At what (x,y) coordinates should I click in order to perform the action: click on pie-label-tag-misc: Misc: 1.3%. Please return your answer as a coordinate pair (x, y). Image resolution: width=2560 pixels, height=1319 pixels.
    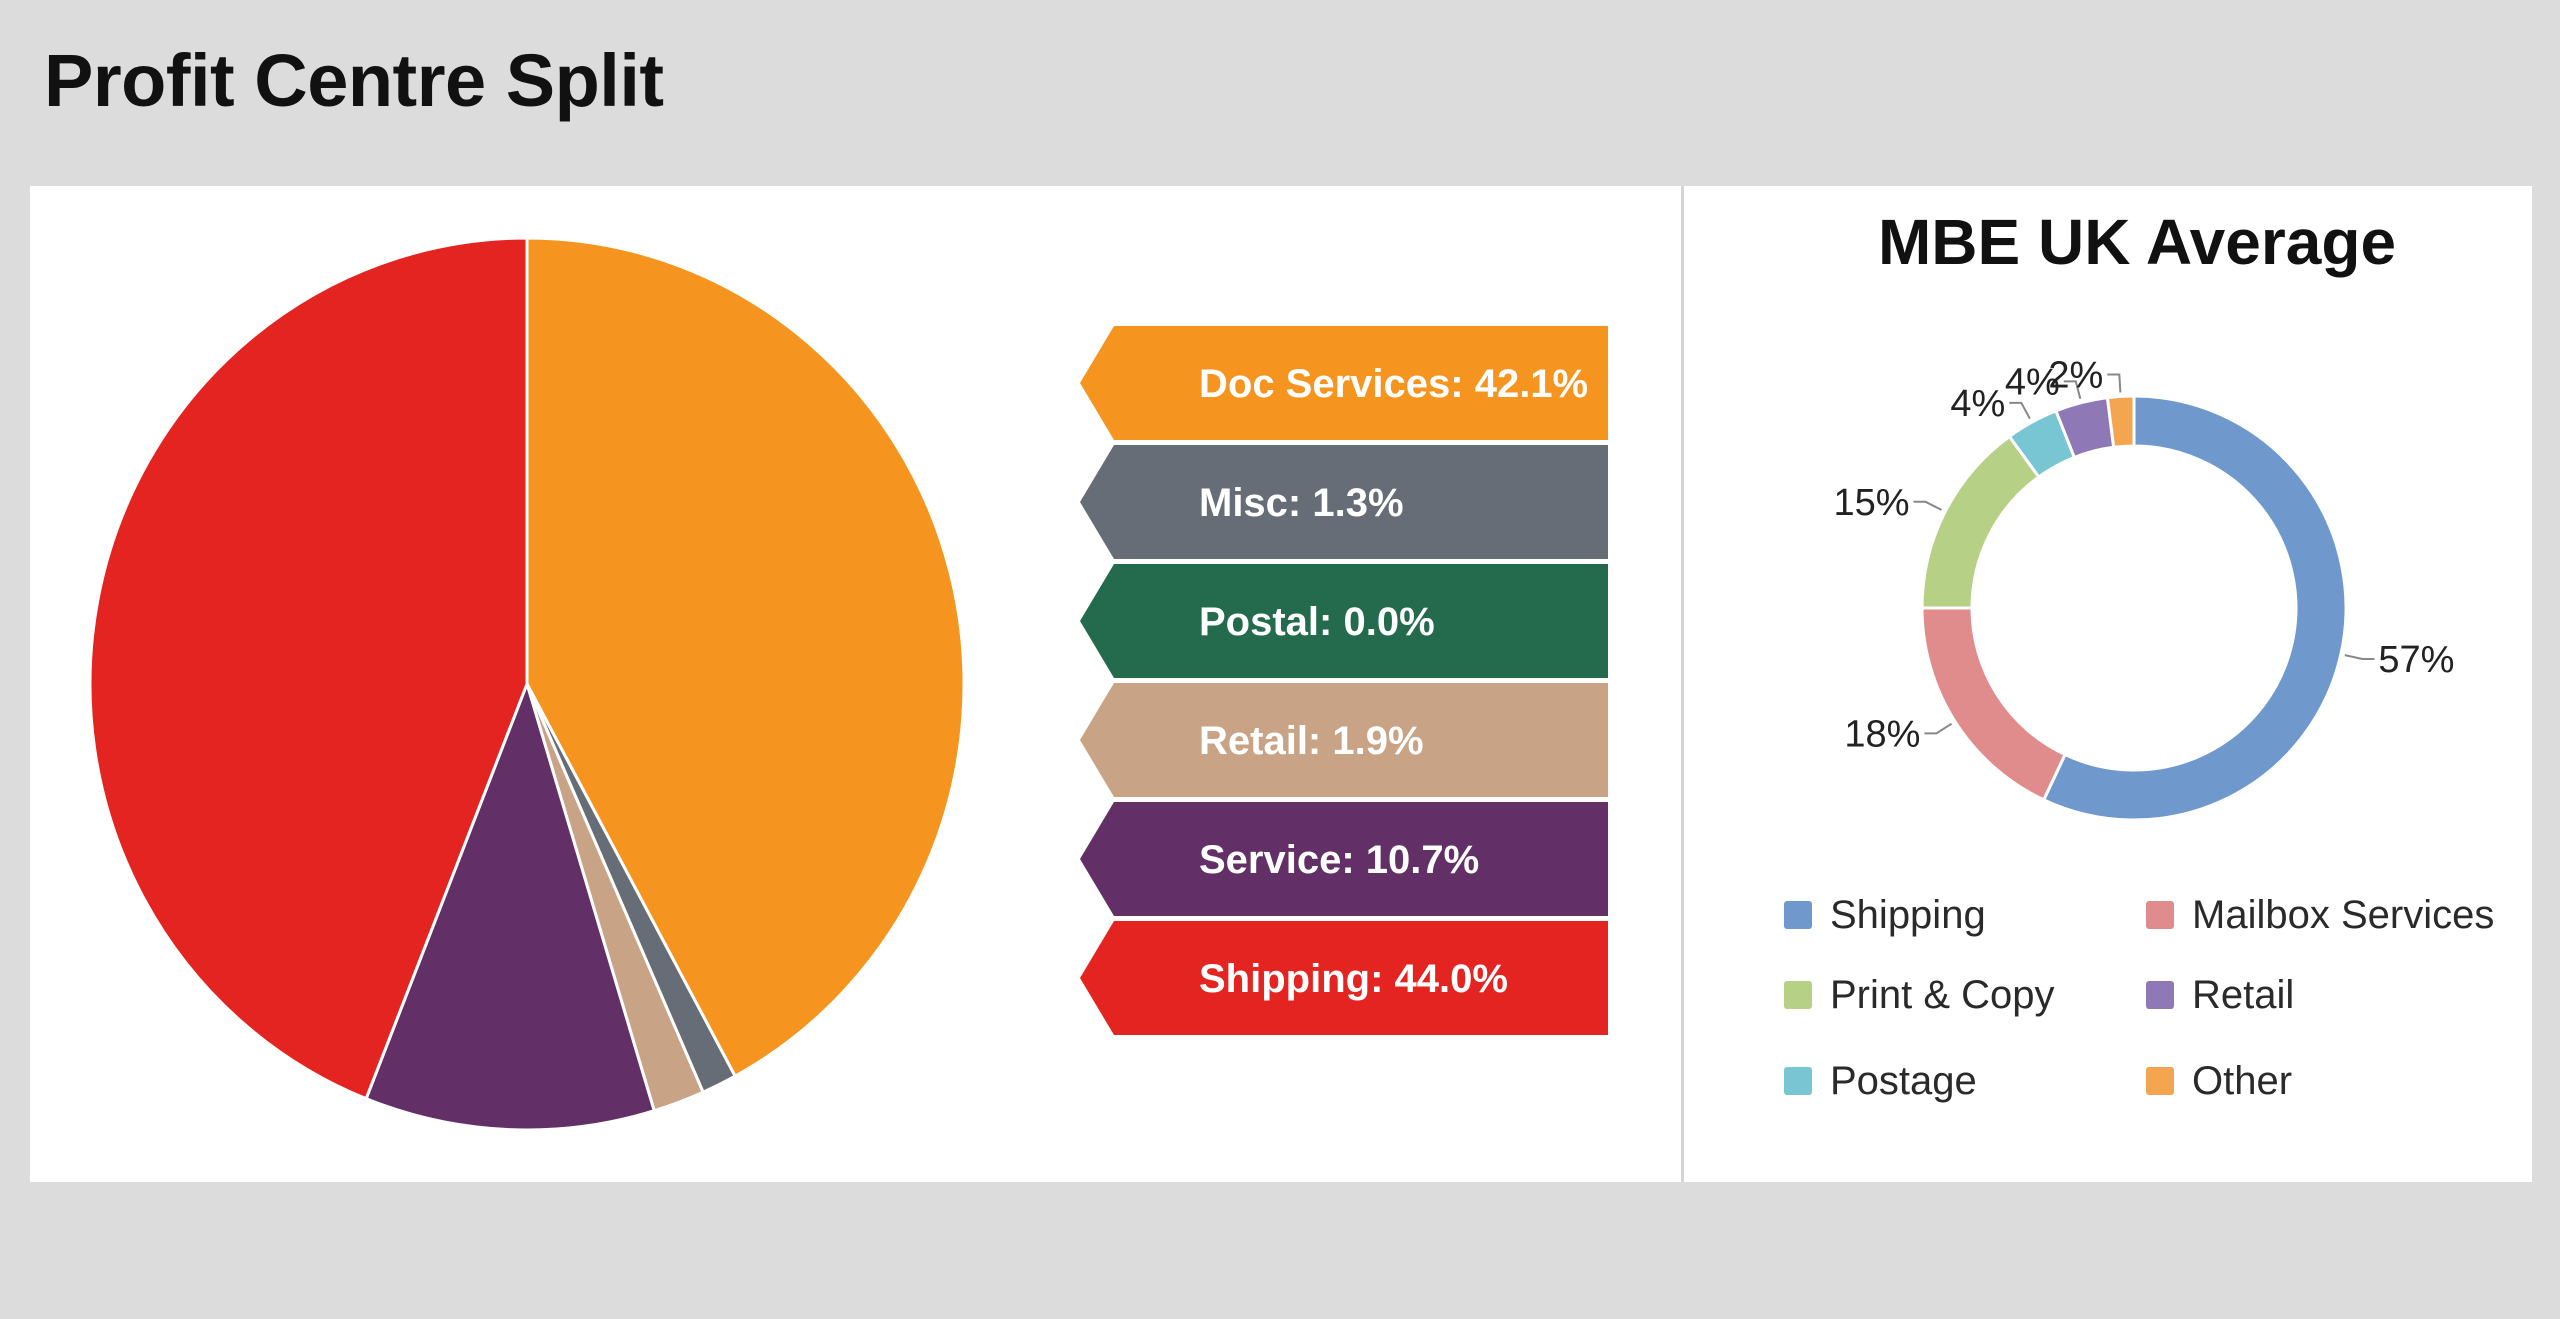
    Looking at the image, I should click on (1344, 502).